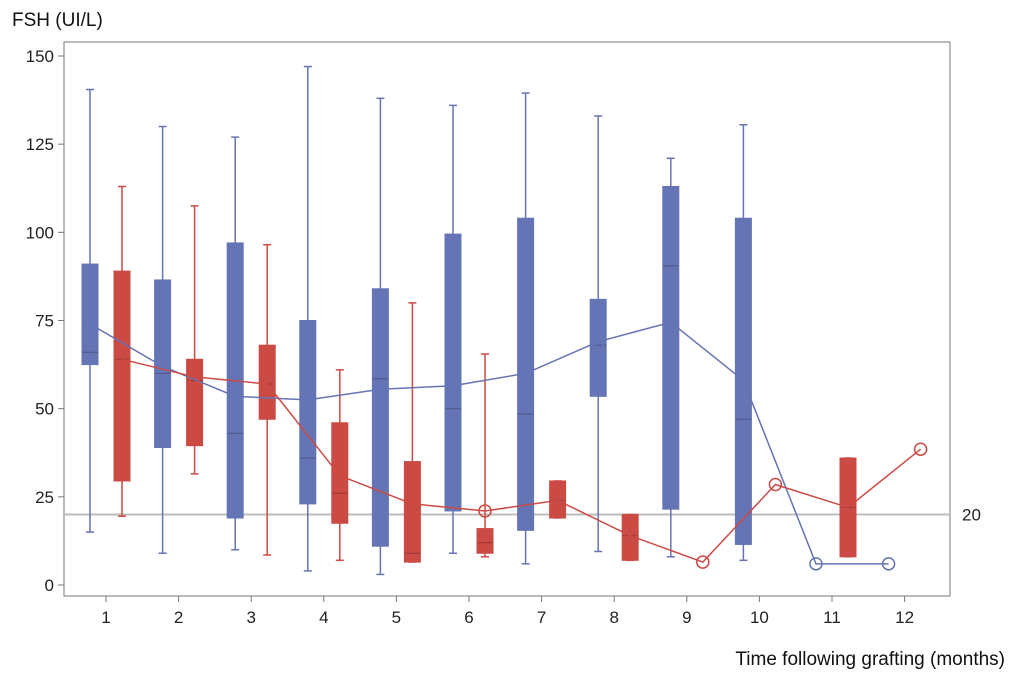 The height and width of the screenshot is (673, 1011). Describe the element at coordinates (832, 617) in the screenshot. I see `x-tick-label: 11` at that location.